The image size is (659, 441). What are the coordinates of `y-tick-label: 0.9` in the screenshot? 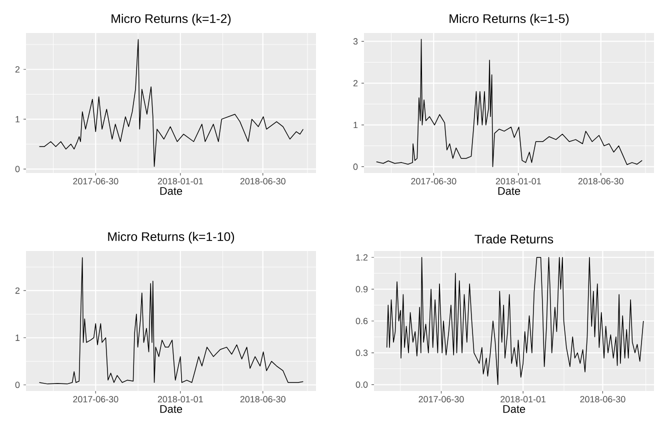 It's located at (362, 289).